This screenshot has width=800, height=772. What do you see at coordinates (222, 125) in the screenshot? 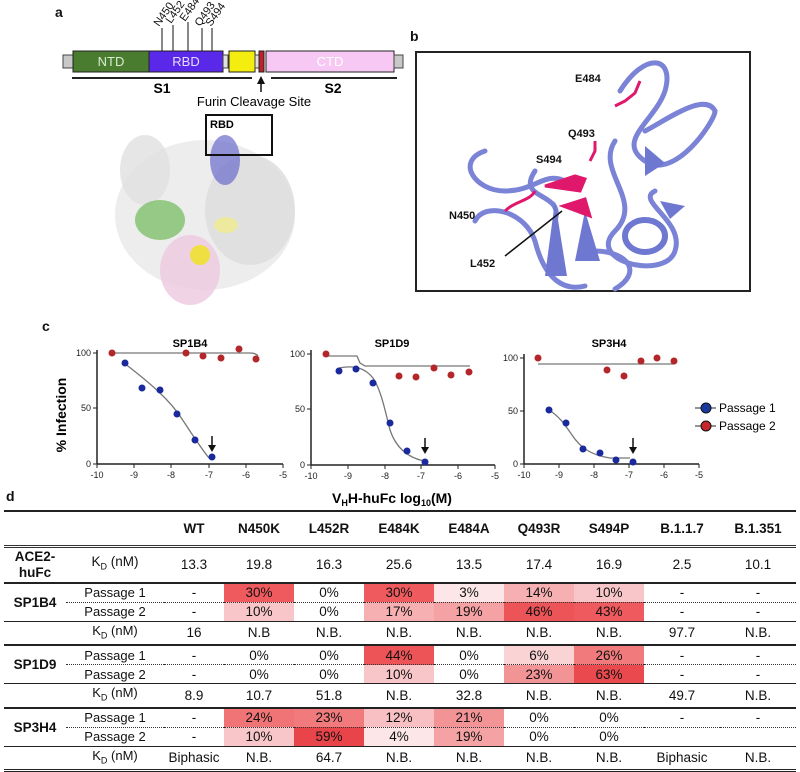
I see `structure-rbd-label: RBD` at bounding box center [222, 125].